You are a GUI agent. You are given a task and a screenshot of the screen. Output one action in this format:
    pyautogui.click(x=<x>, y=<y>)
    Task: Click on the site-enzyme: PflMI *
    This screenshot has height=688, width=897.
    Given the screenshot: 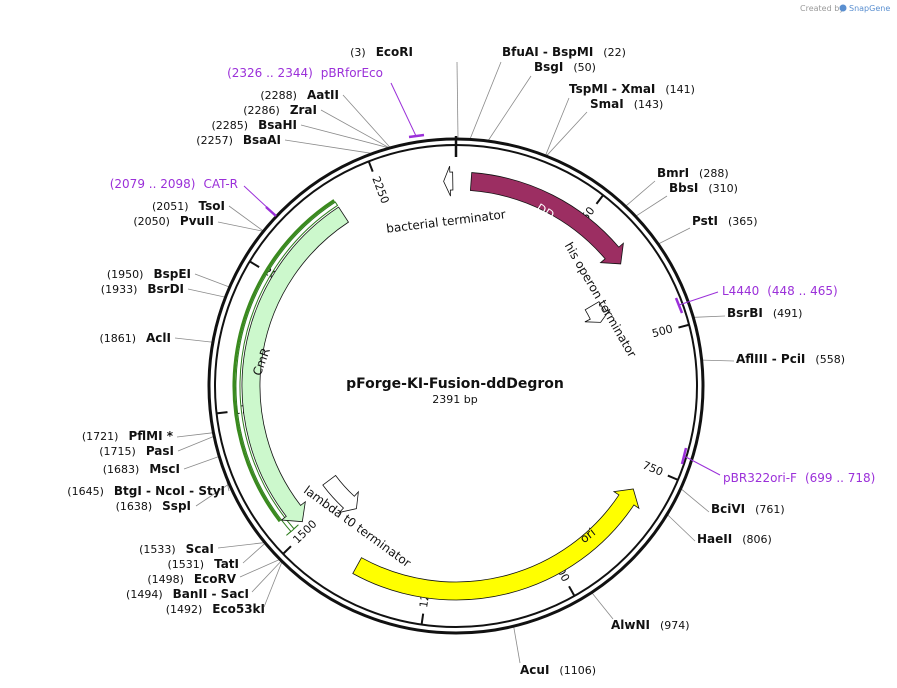 What is the action you would take?
    pyautogui.click(x=150, y=436)
    